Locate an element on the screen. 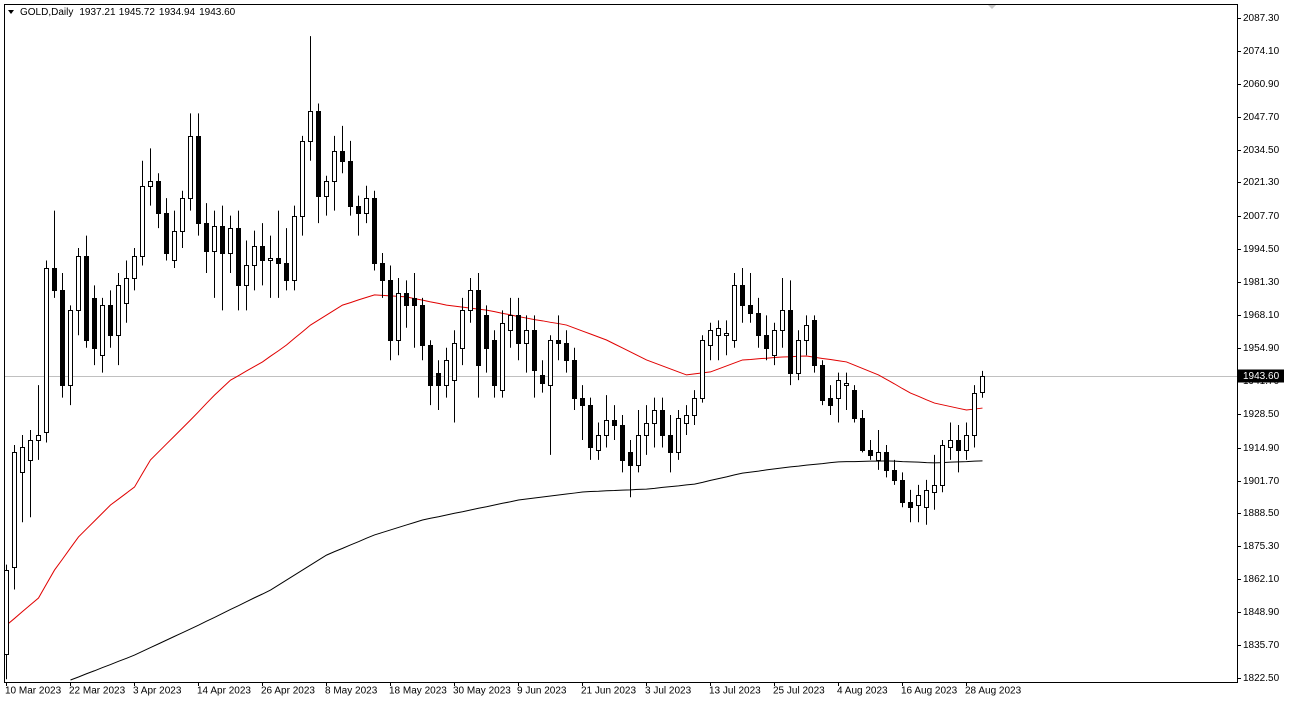  x-tick-label: 30 May 2023 is located at coordinates (482, 691).